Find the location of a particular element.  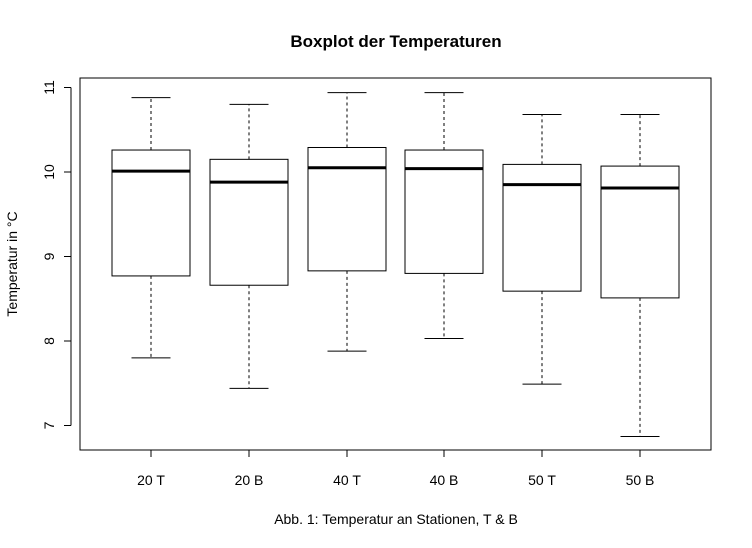

box-40-b is located at coordinates (444, 215).